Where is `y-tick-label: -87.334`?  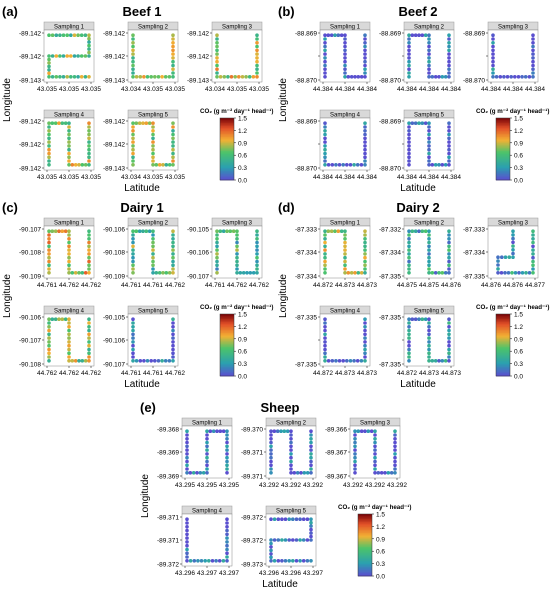
y-tick-label: -87.334 is located at coordinates (306, 277).